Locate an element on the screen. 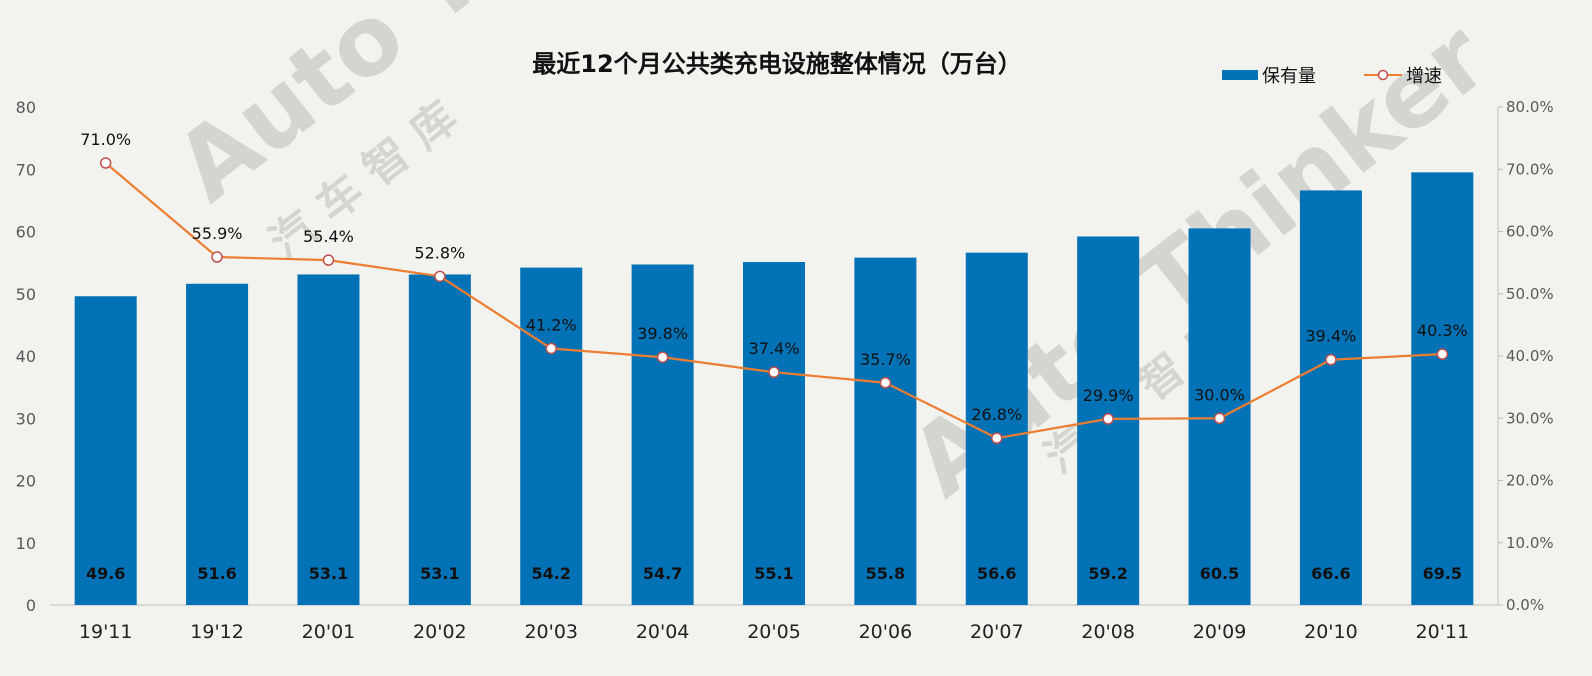  y-left-tick-label: 0 is located at coordinates (31, 605).